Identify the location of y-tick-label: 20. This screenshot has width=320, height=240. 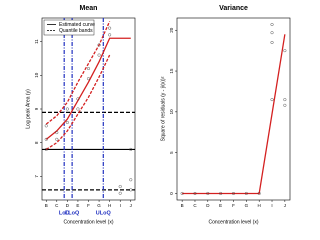
(171, 30).